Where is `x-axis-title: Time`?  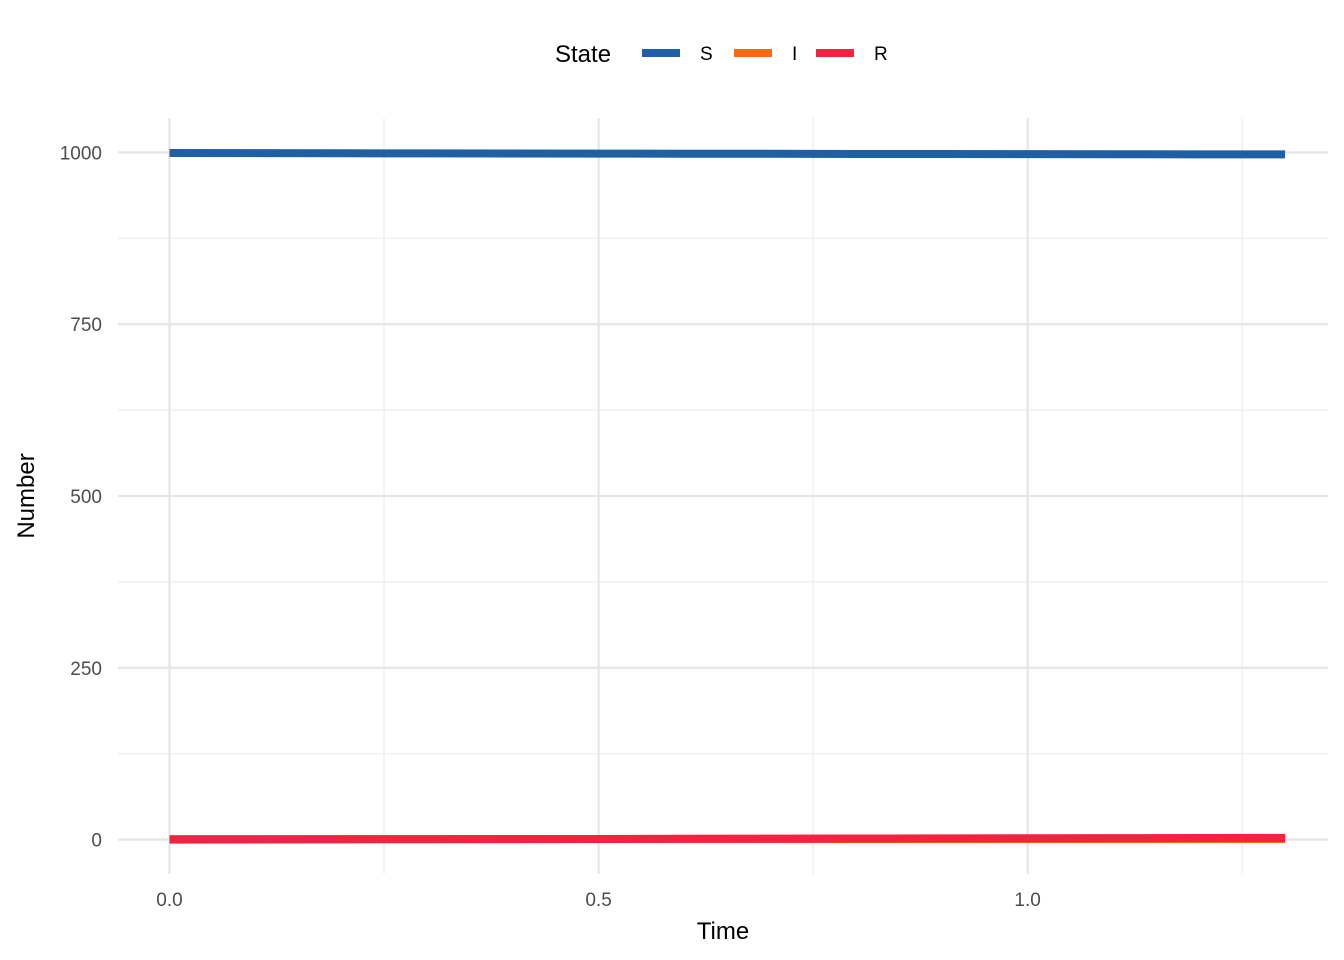 x-axis-title: Time is located at coordinates (723, 931).